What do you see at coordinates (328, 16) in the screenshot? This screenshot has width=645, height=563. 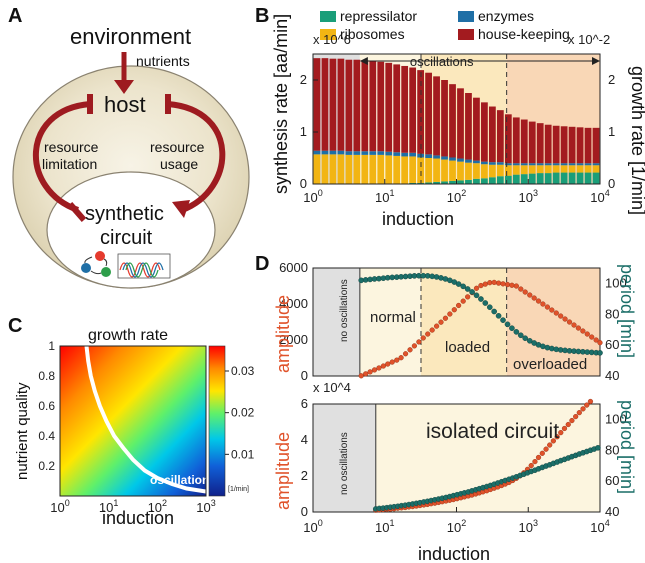 I see `b-legend-swatch-repressilator` at bounding box center [328, 16].